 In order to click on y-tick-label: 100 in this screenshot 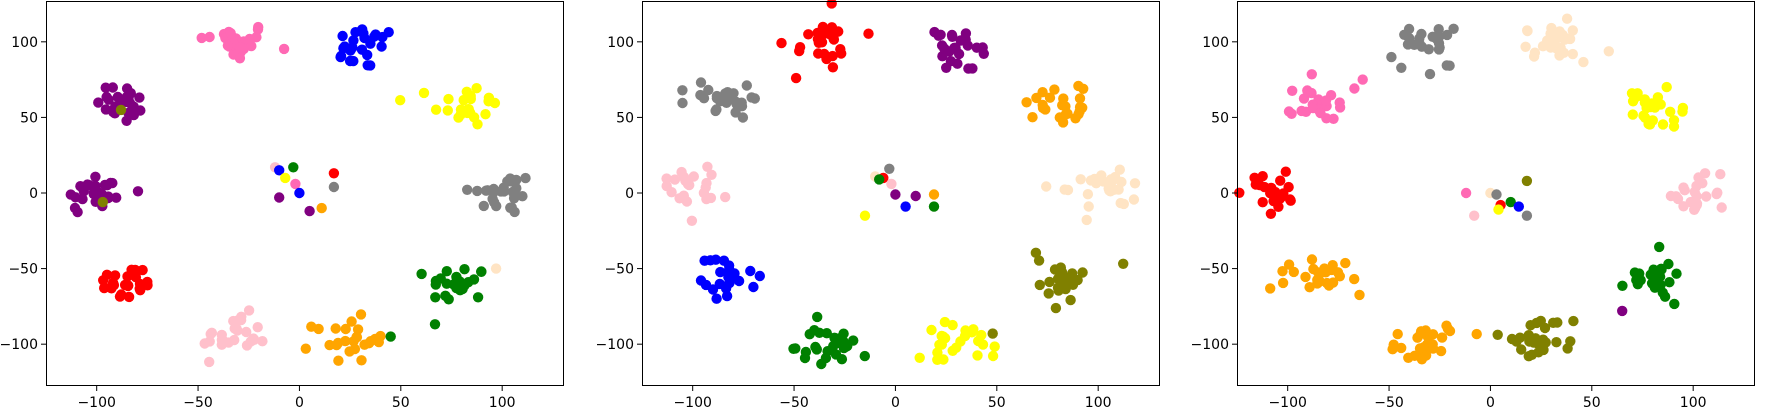, I will do `click(620, 43)`.